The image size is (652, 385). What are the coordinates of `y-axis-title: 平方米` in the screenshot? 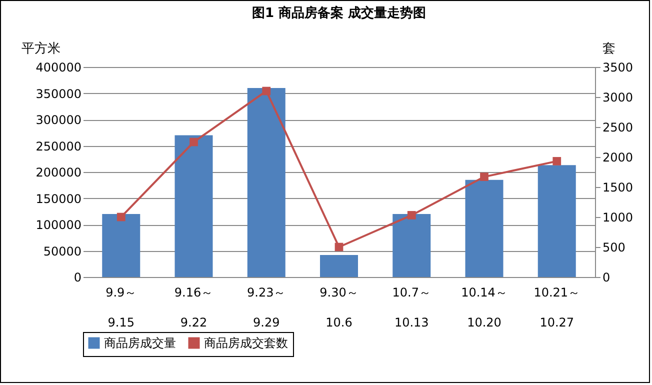 It's located at (41, 48).